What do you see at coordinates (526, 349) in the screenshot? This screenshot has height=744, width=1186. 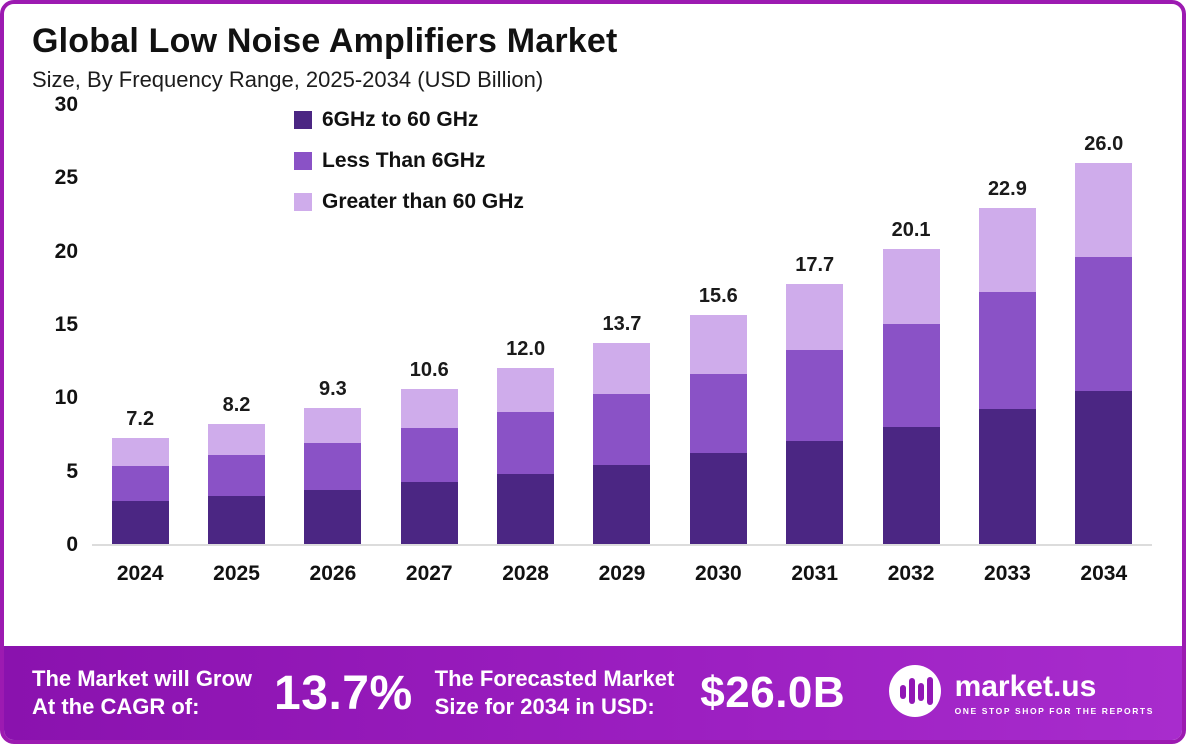 I see `total-label-2028: 12.0` at bounding box center [526, 349].